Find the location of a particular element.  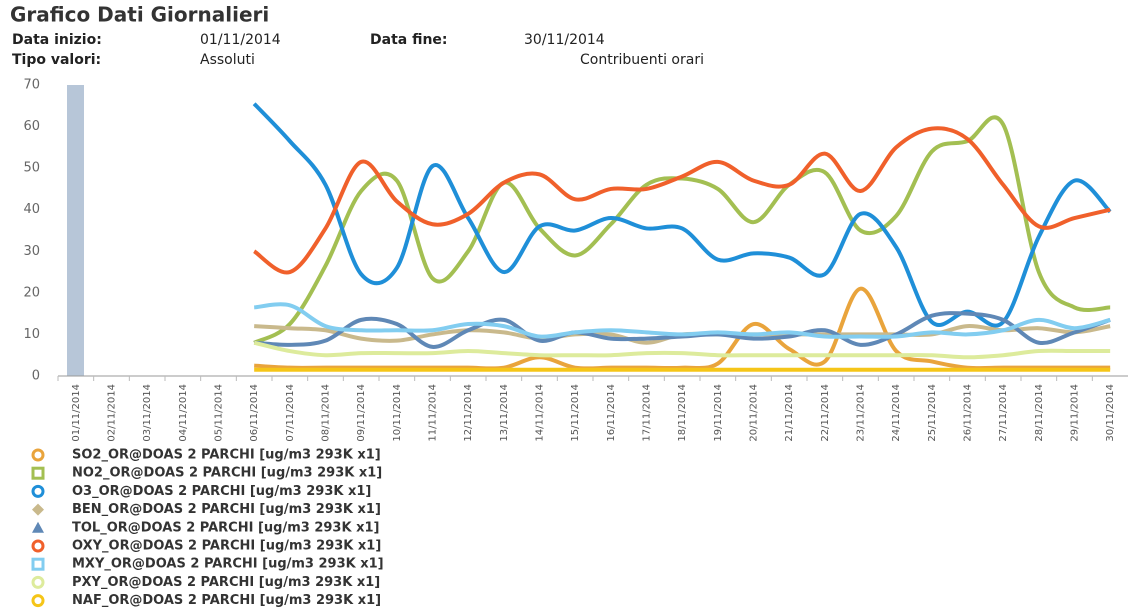

legend-label: OXY_OR@DOAS 2 PARCHI [ug/m3 293K x1] is located at coordinates (226, 546).